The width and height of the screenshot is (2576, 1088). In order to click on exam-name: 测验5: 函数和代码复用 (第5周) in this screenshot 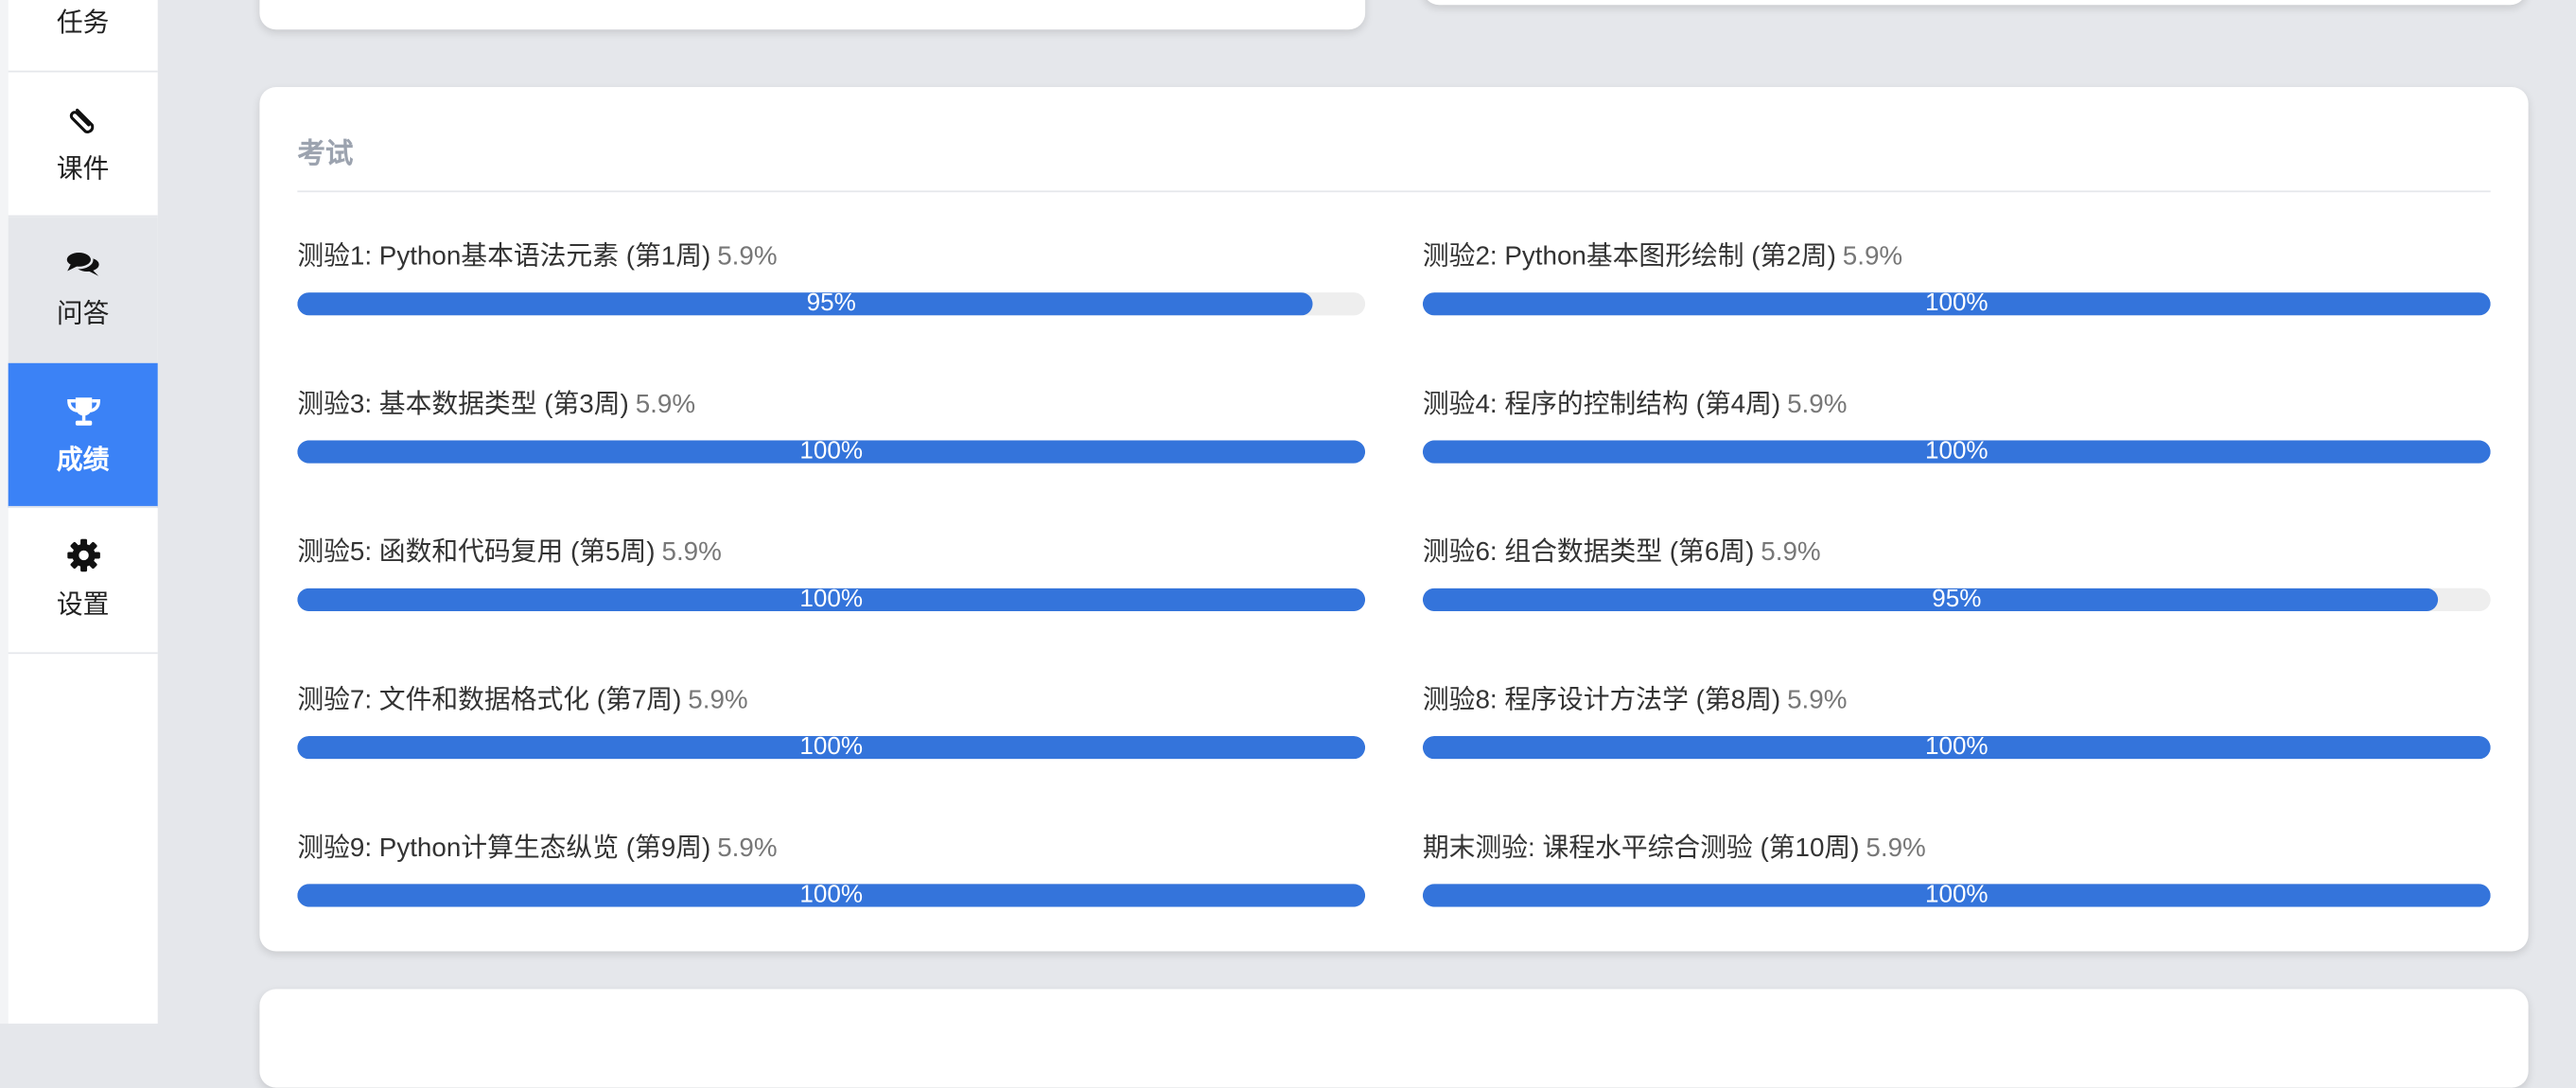, I will do `click(477, 553)`.